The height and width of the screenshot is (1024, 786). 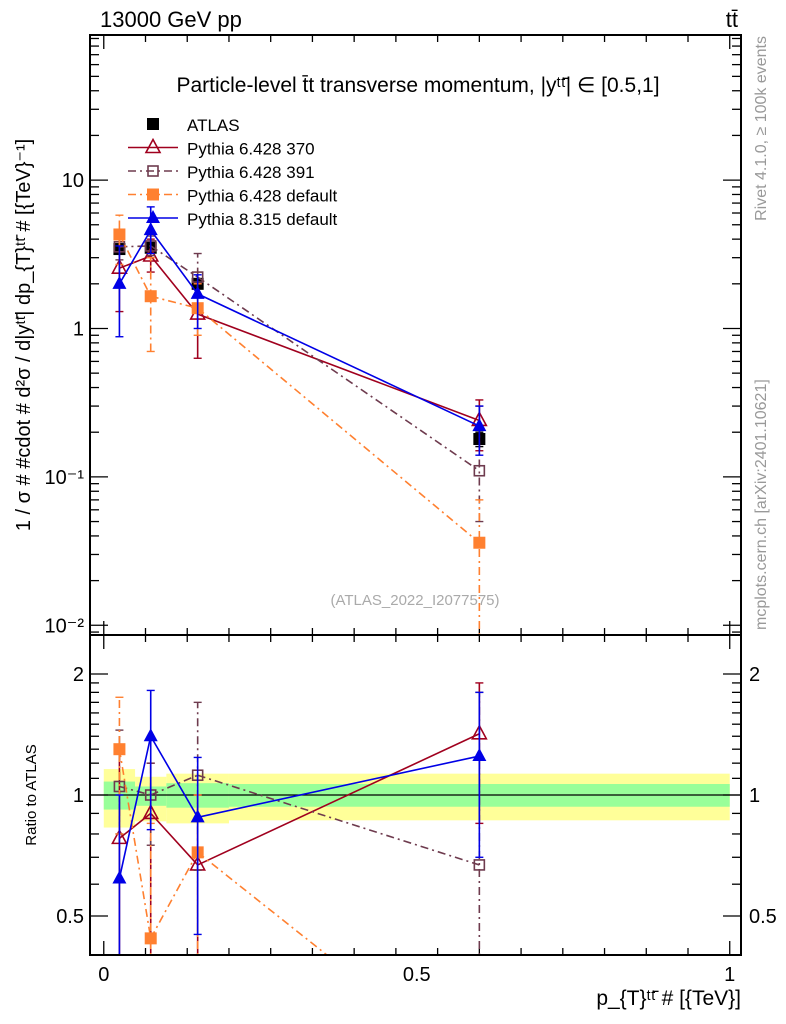 What do you see at coordinates (78, 329) in the screenshot?
I see `y-tick-label: 1` at bounding box center [78, 329].